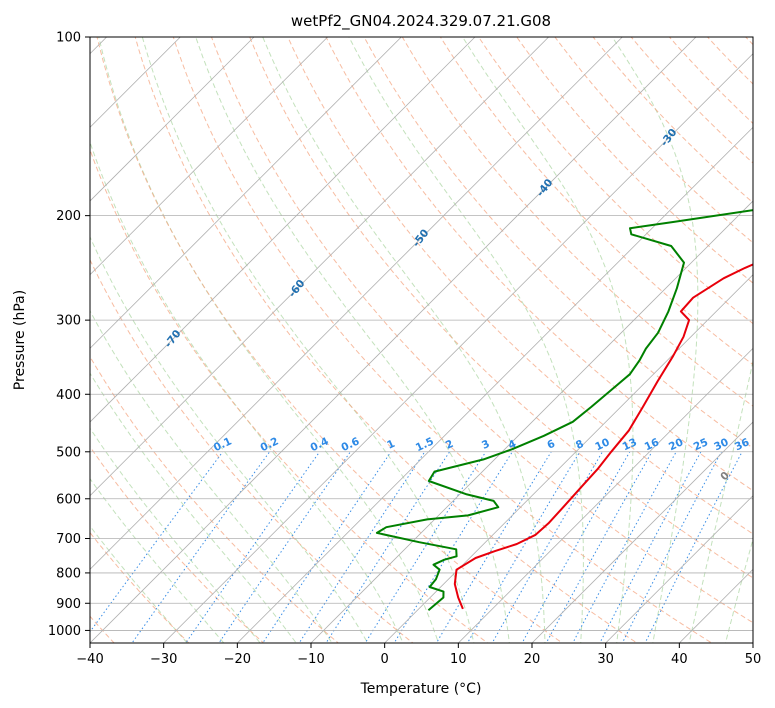 The width and height of the screenshot is (775, 708). Describe the element at coordinates (20, 340) in the screenshot. I see `y-axis-label: Pressure (hPa)` at that location.